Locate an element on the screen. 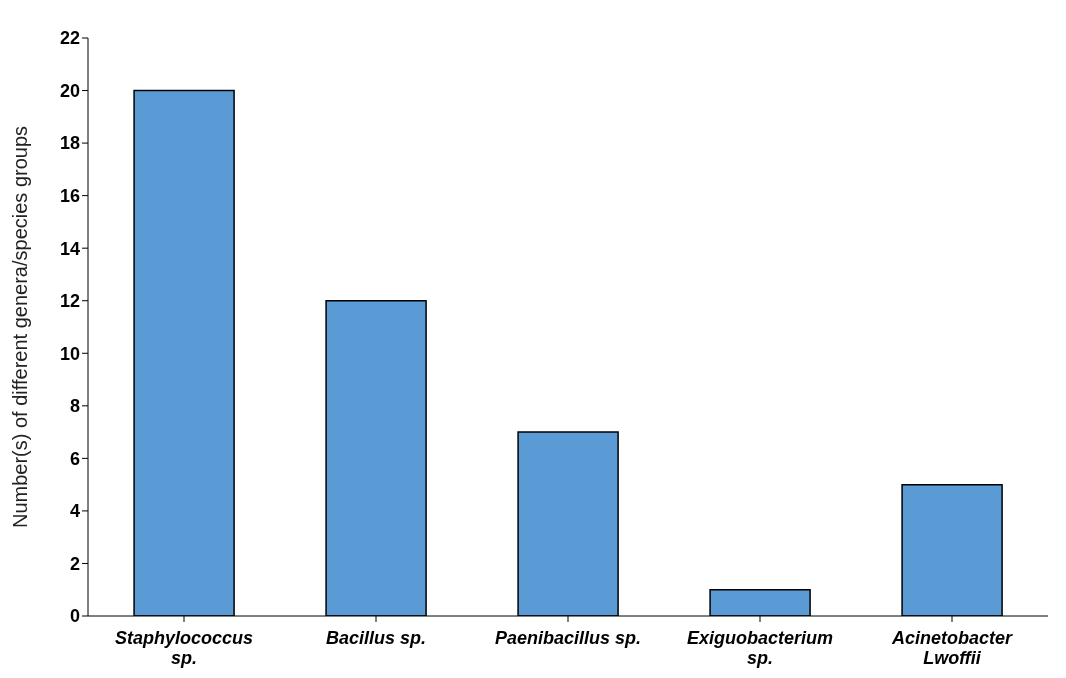  y-tick-label: 6 is located at coordinates (74, 458).